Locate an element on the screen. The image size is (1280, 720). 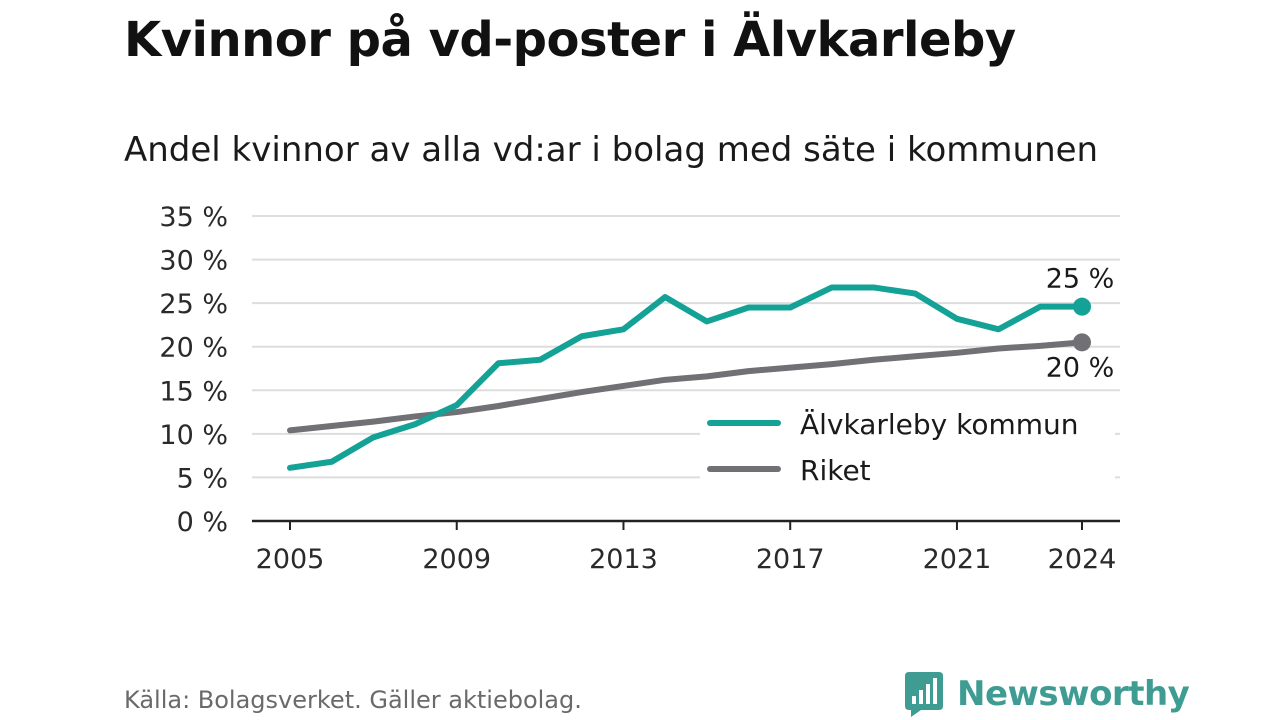
end-labels: 25 % 20 % is located at coordinates (1080, 324).